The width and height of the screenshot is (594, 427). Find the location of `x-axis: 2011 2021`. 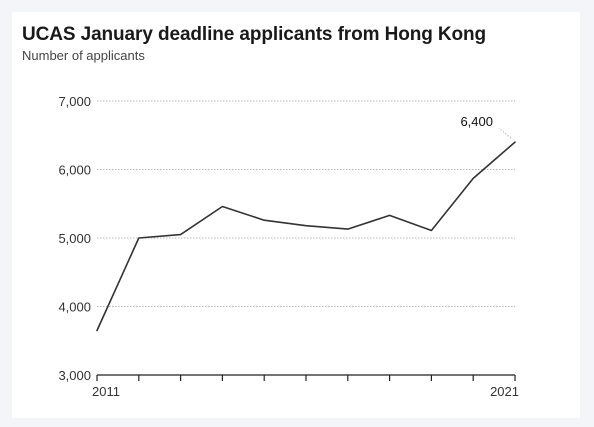

x-axis: 2011 2021 is located at coordinates (305, 386).